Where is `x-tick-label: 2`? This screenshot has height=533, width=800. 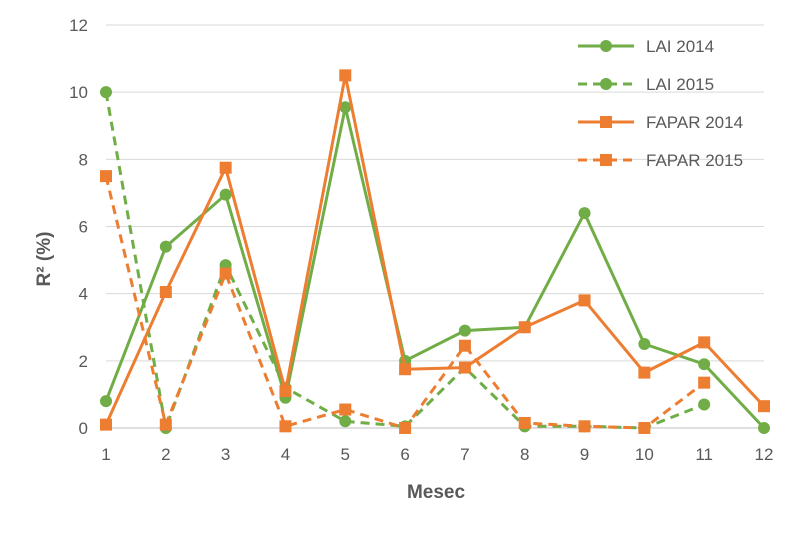 x-tick-label: 2 is located at coordinates (165, 454).